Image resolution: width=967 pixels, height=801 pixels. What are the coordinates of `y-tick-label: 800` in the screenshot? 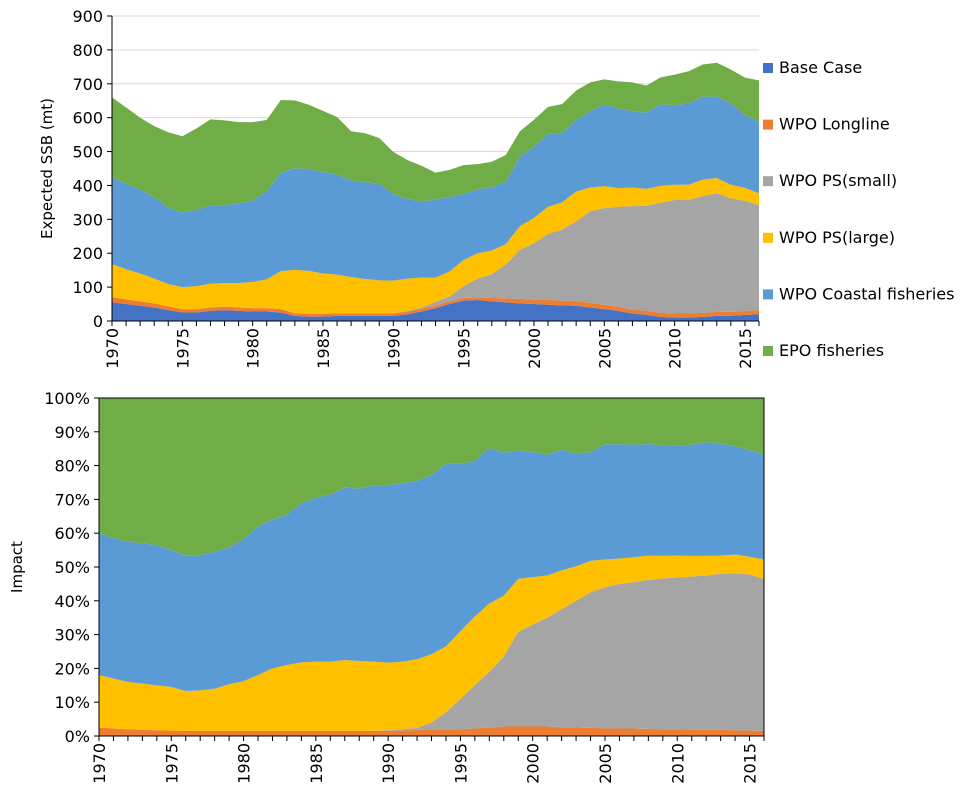 It's located at (87, 50).